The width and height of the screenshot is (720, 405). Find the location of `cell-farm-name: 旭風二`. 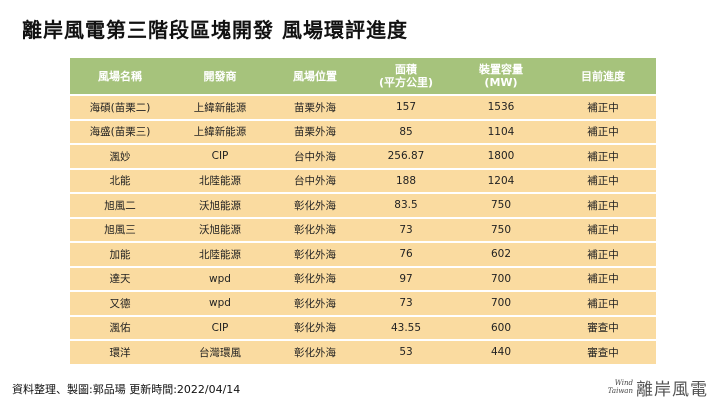

cell-farm-name: 旭風二 is located at coordinates (120, 205).